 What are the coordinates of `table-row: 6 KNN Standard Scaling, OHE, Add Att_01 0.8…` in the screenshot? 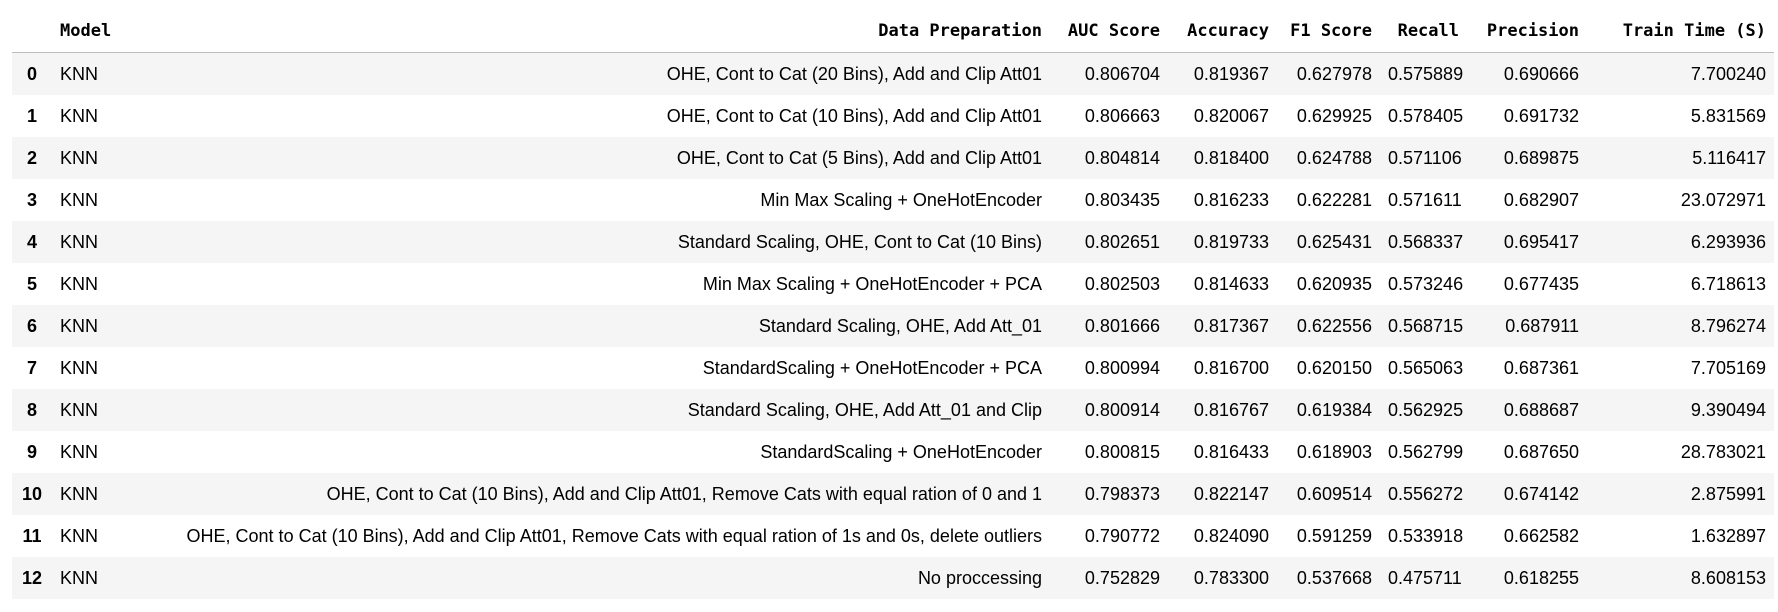 It's located at (893, 326).